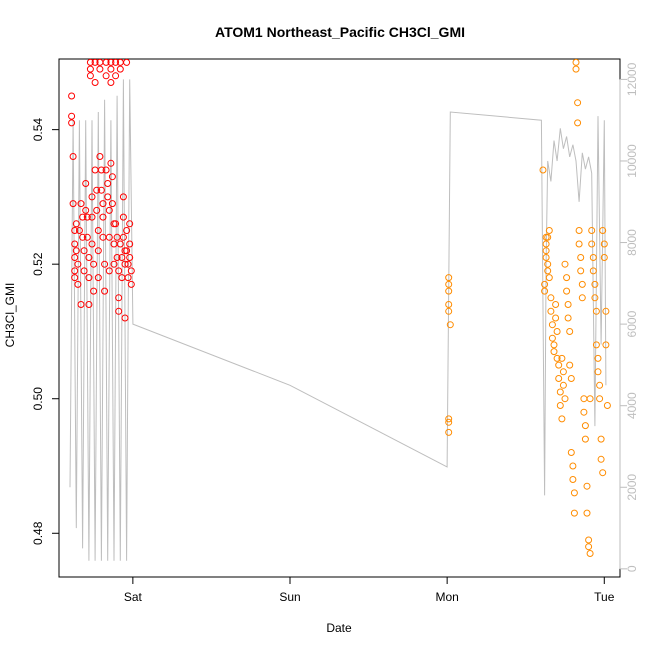 The width and height of the screenshot is (650, 650). What do you see at coordinates (45, 331) in the screenshot?
I see `y-axis: 0.48 0.50 0.52 0.54` at bounding box center [45, 331].